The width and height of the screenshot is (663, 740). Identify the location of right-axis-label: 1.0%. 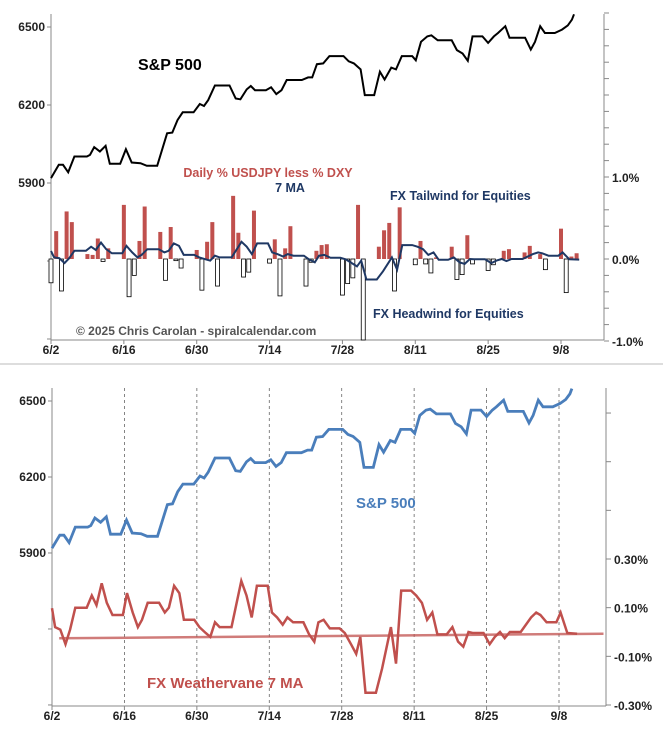
(626, 178).